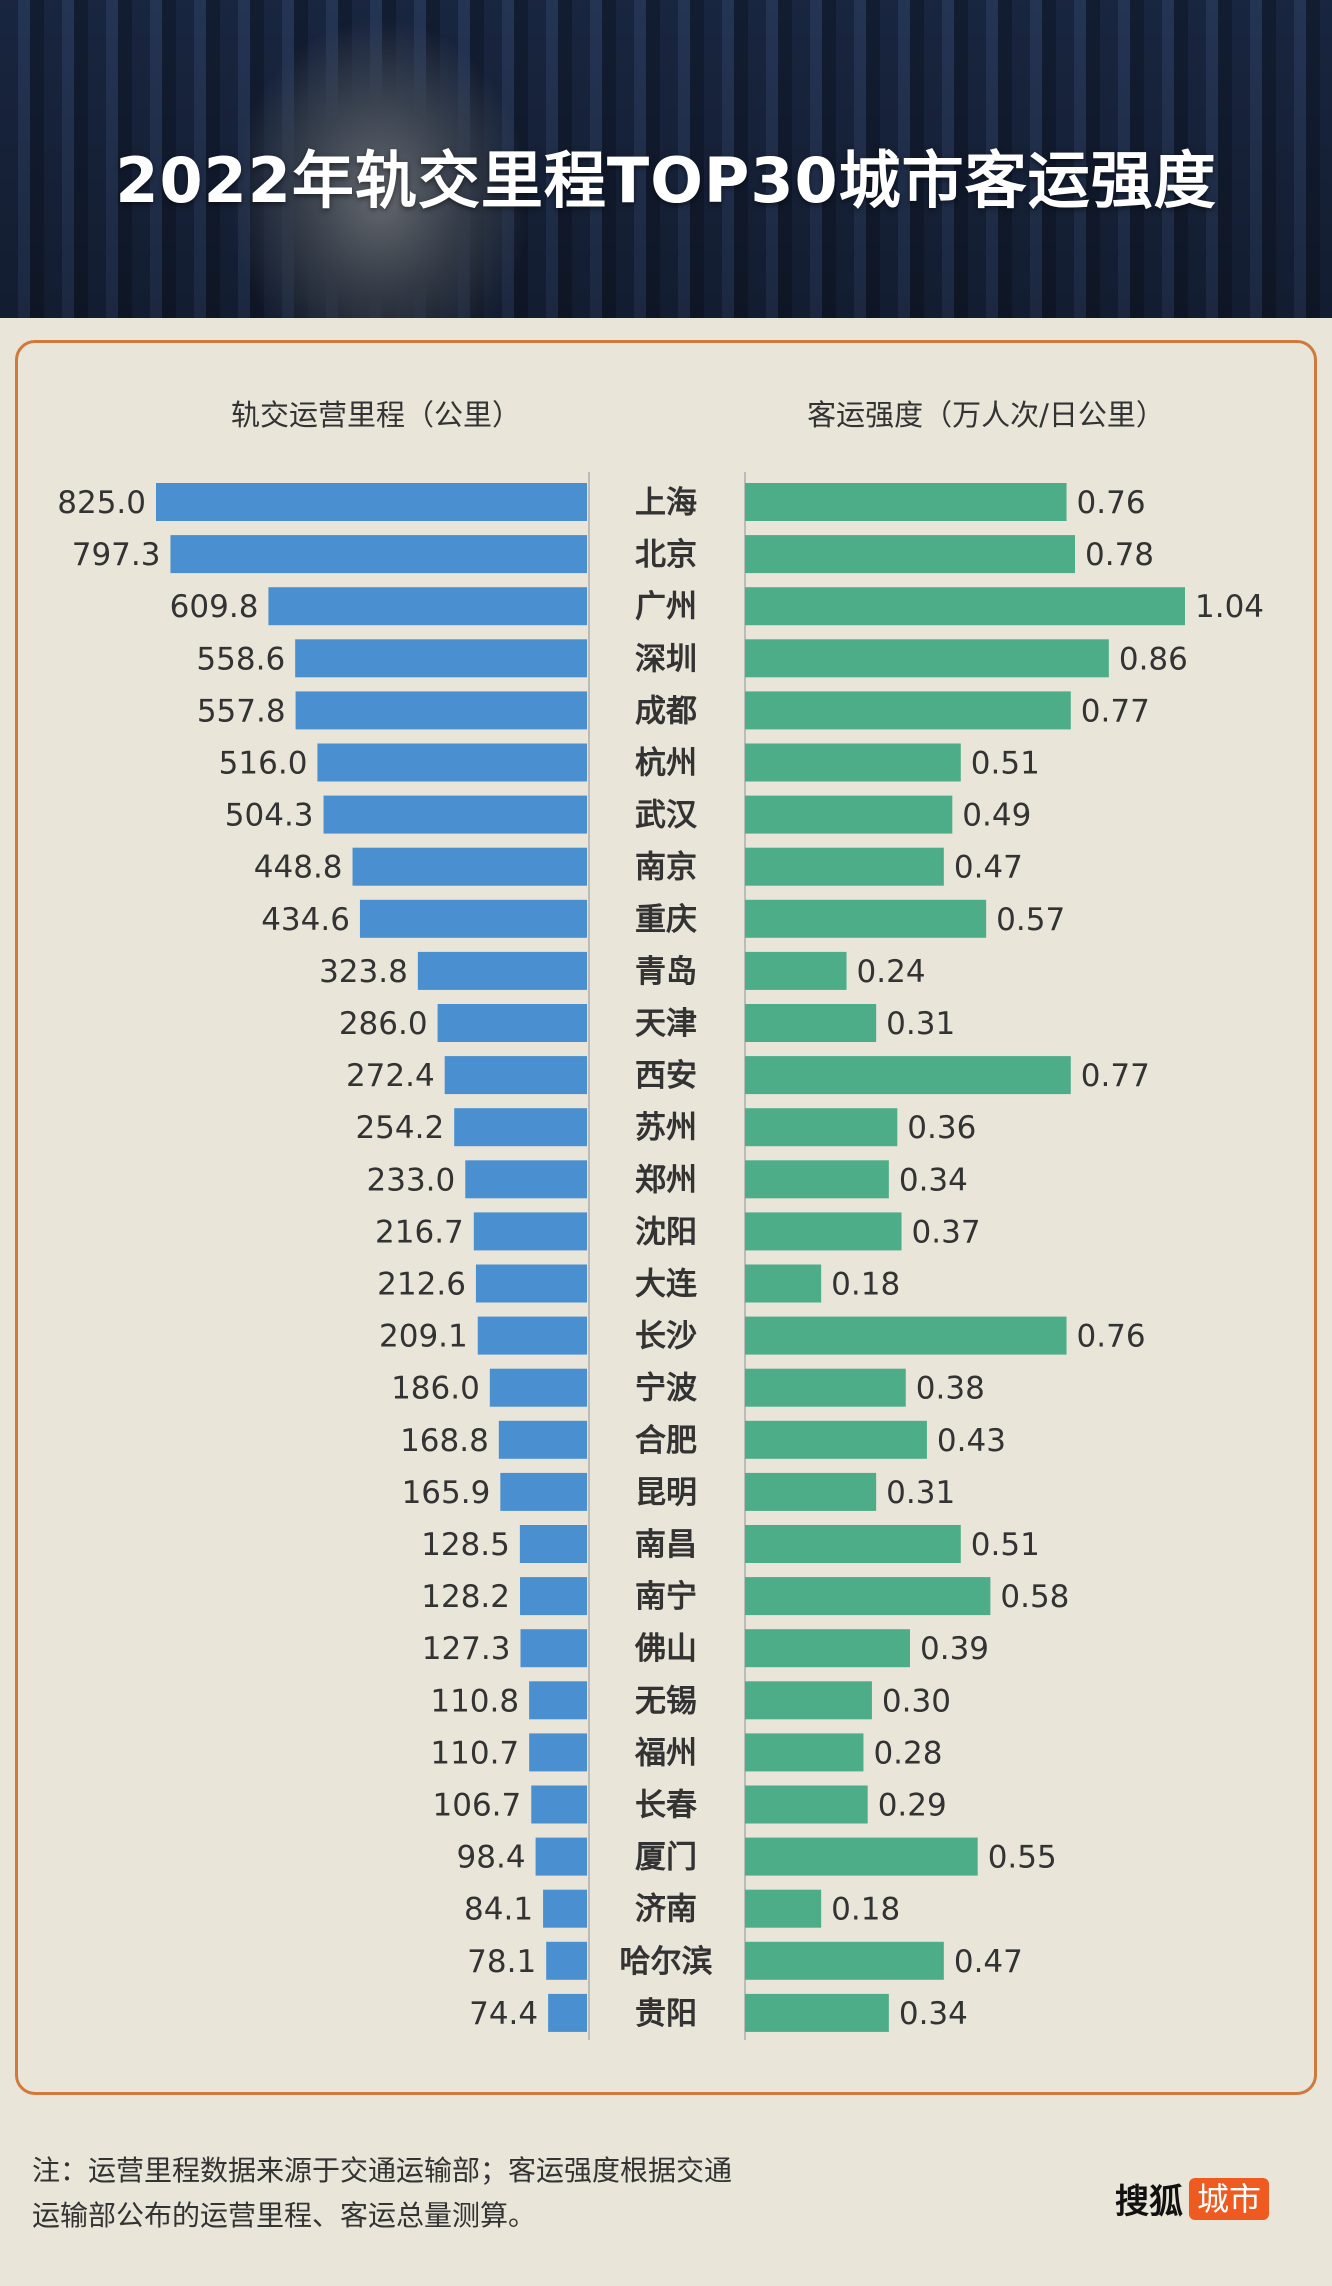 This screenshot has height=2286, width=1332. What do you see at coordinates (101, 503) in the screenshot?
I see `left-value-label: 825.0` at bounding box center [101, 503].